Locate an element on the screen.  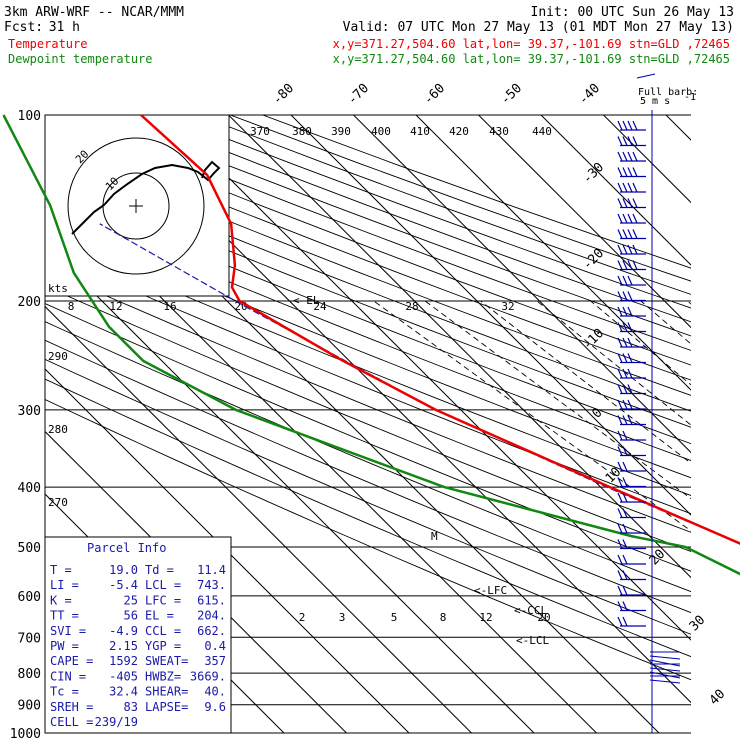
theta-label: 370 is located at coordinates (260, 131).